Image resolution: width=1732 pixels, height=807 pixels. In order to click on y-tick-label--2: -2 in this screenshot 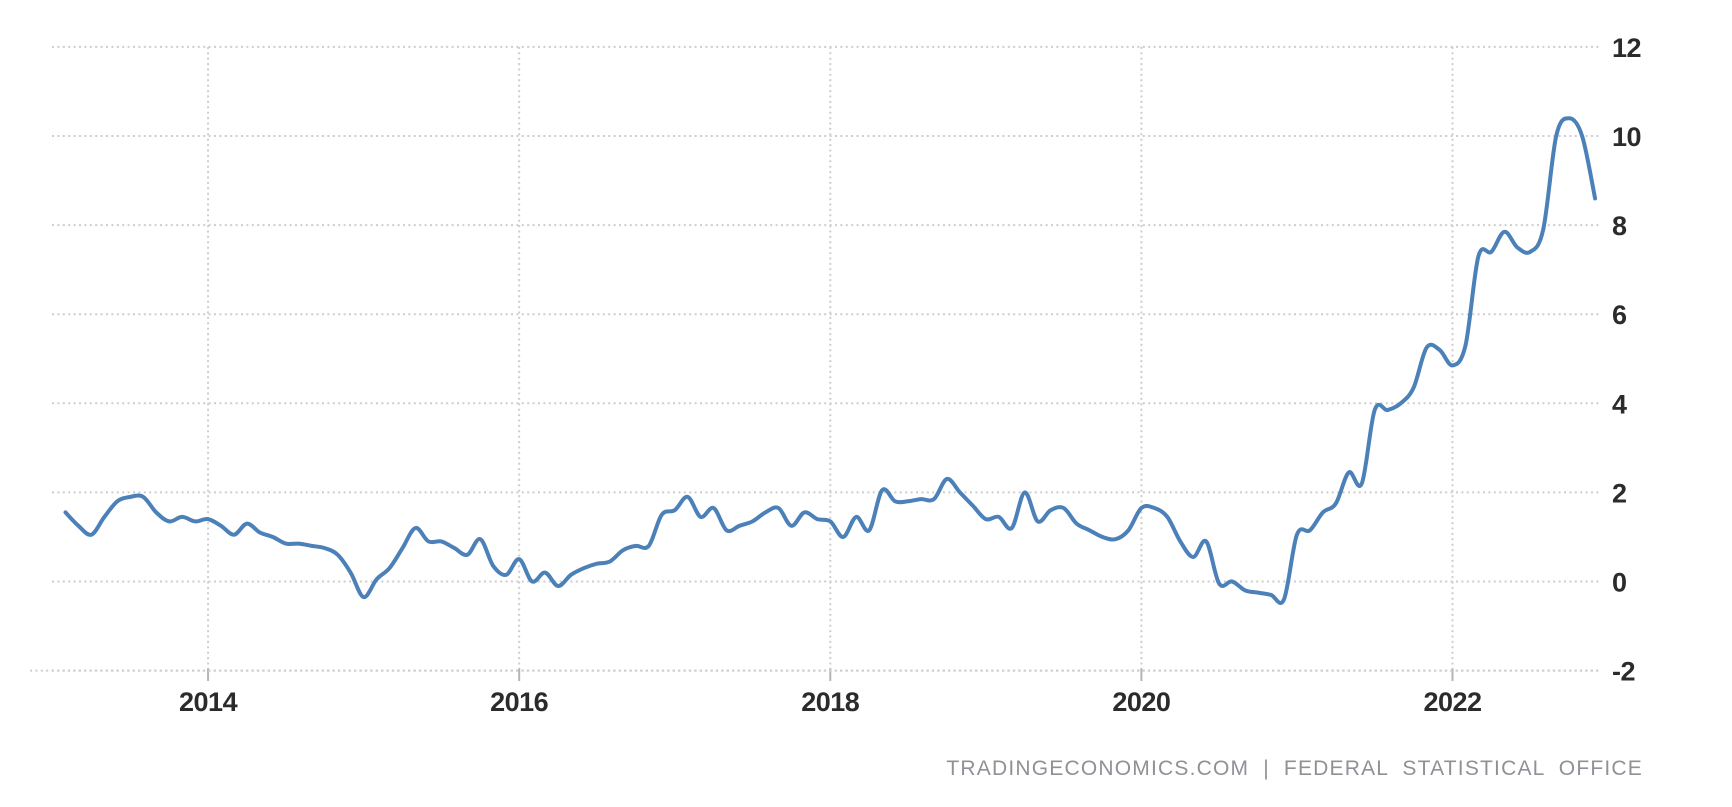, I will do `click(1623, 672)`.